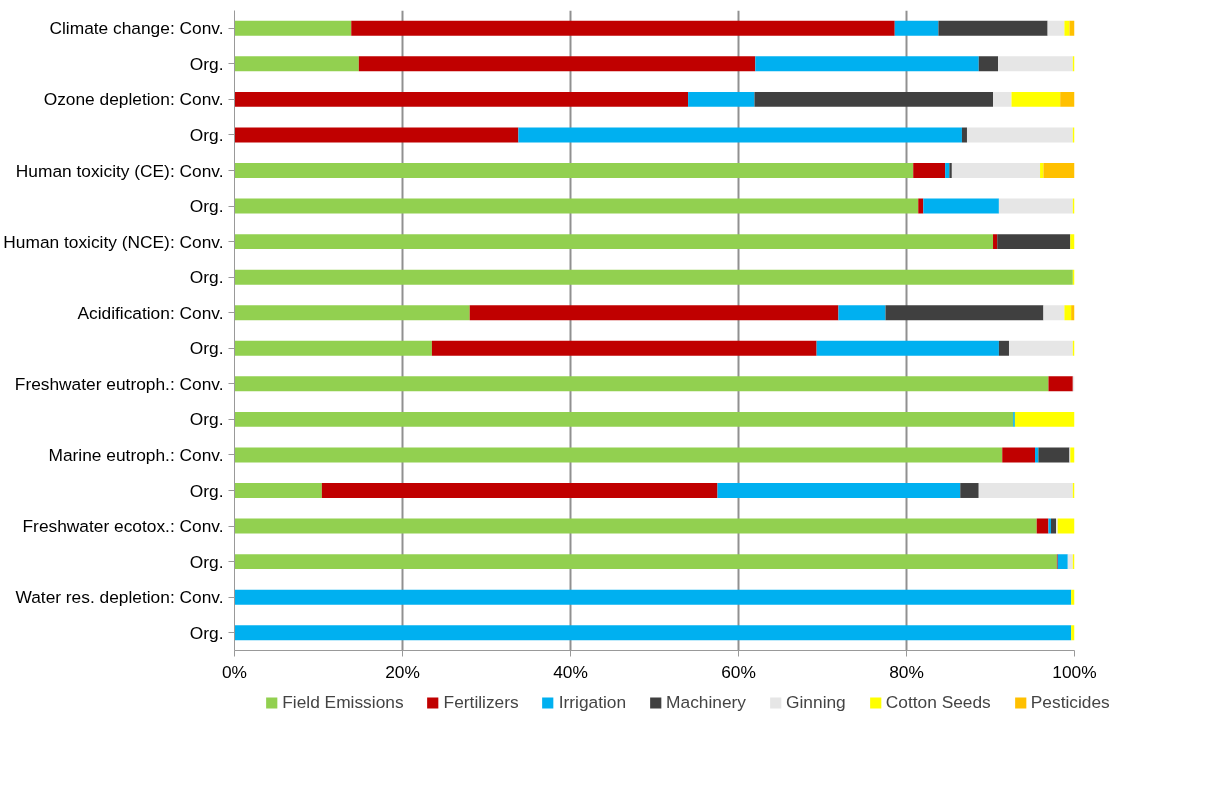 This screenshot has width=1213, height=804. What do you see at coordinates (938, 702) in the screenshot?
I see `legend-label: Cotton Seeds` at bounding box center [938, 702].